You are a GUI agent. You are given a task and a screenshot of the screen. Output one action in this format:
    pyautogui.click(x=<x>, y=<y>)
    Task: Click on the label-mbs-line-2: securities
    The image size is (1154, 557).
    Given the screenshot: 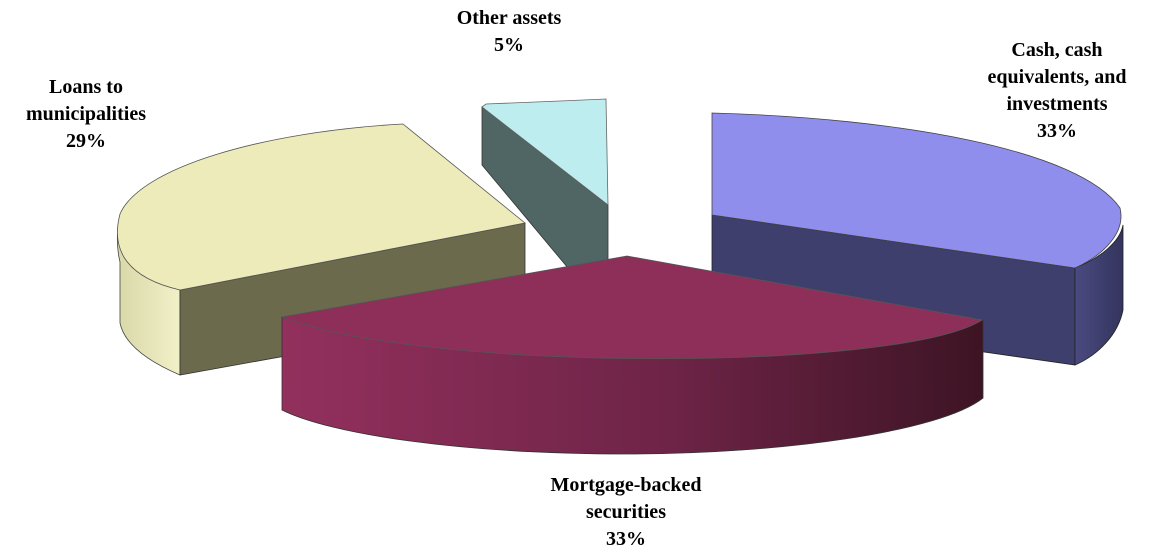 What is the action you would take?
    pyautogui.click(x=626, y=512)
    